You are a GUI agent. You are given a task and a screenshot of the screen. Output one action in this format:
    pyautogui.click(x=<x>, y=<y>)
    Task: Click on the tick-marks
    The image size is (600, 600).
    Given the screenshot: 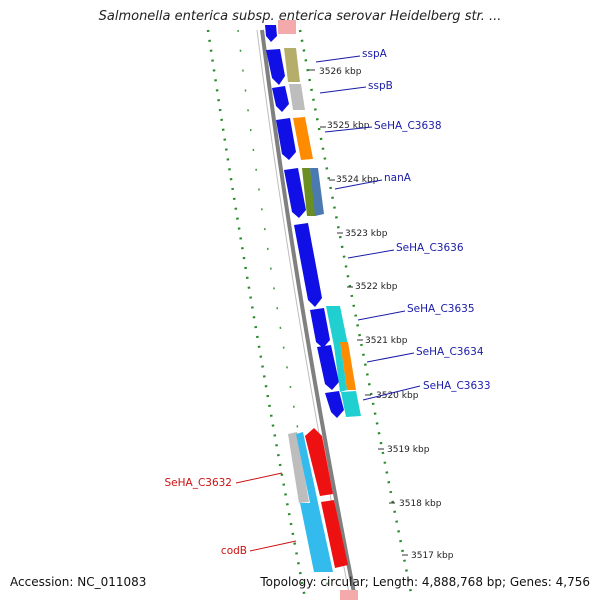 What is the action you would take?
    pyautogui.click(x=358, y=312)
    